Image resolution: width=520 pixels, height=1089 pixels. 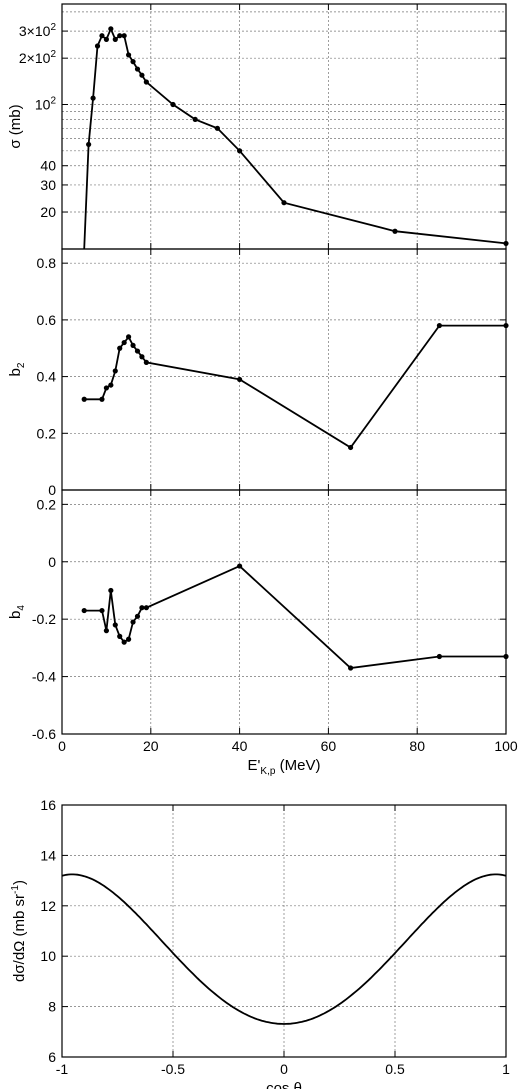 I want to click on y-tick-label: 40, so click(x=48, y=166).